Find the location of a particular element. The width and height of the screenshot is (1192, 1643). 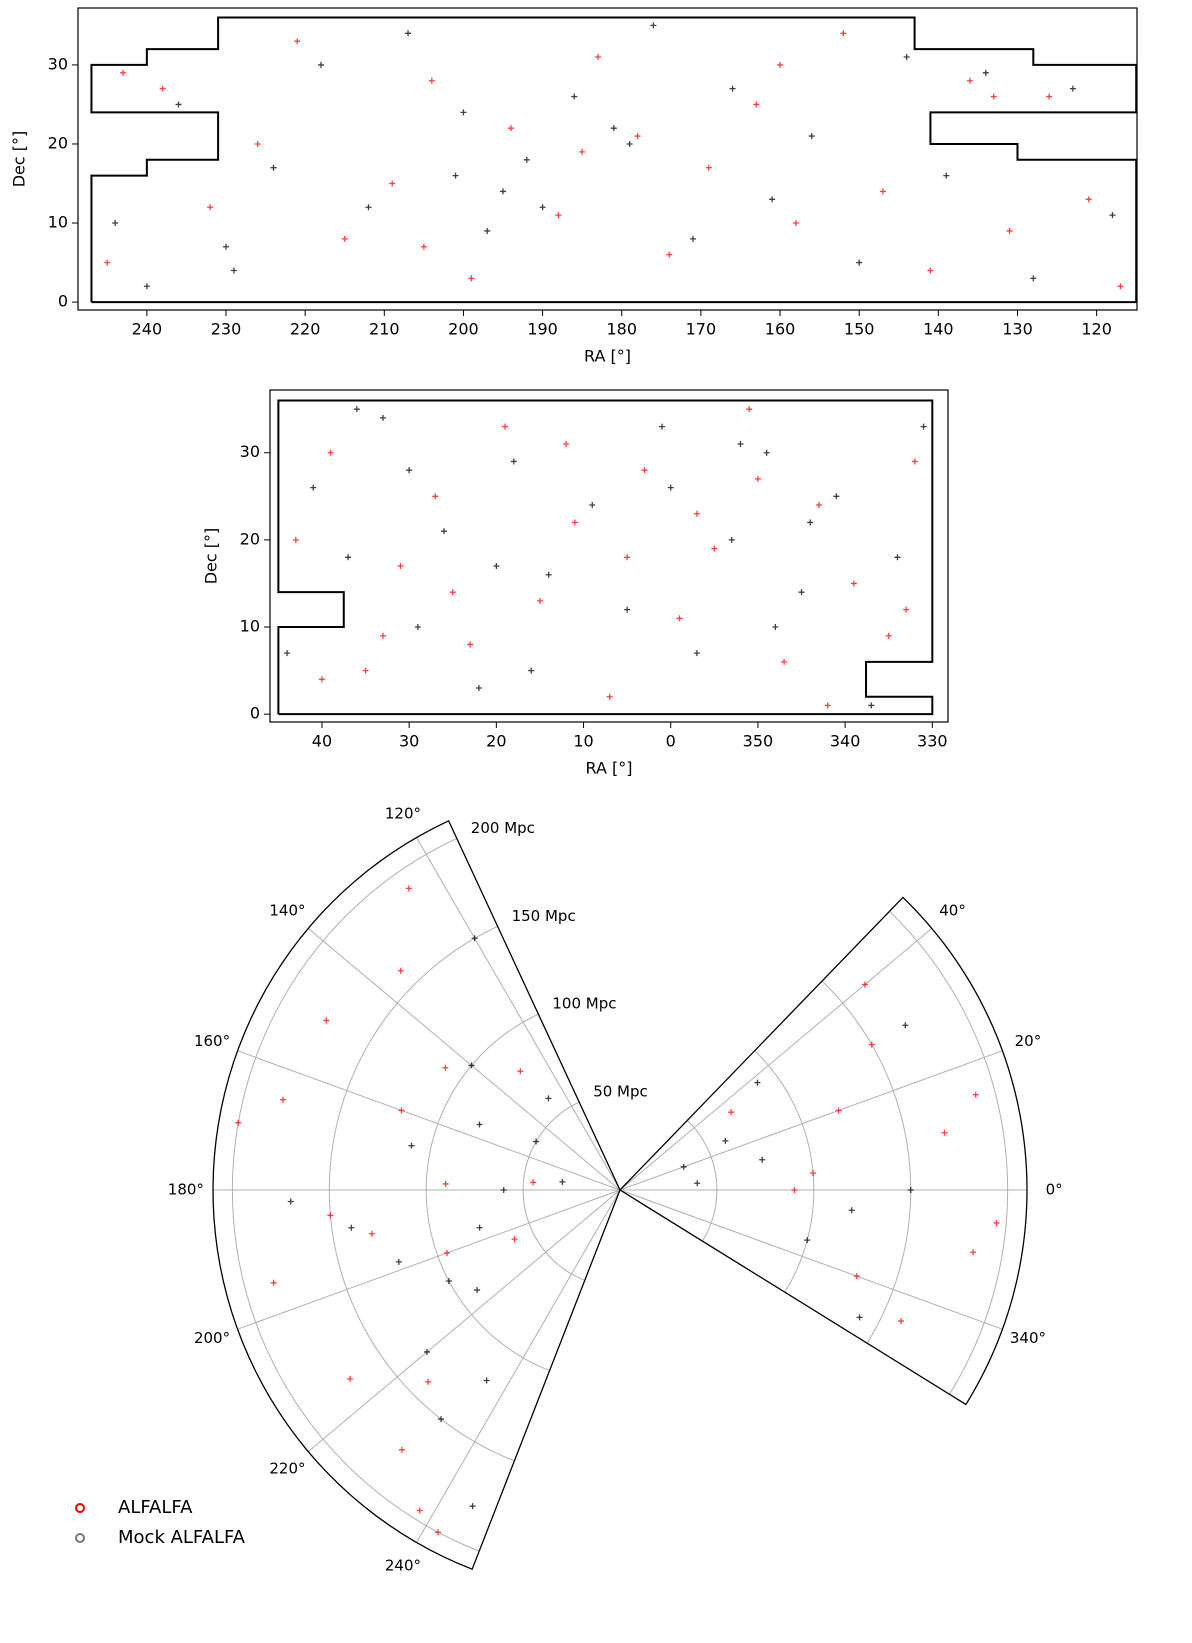

theta-tick-label: 140° is located at coordinates (287, 910).